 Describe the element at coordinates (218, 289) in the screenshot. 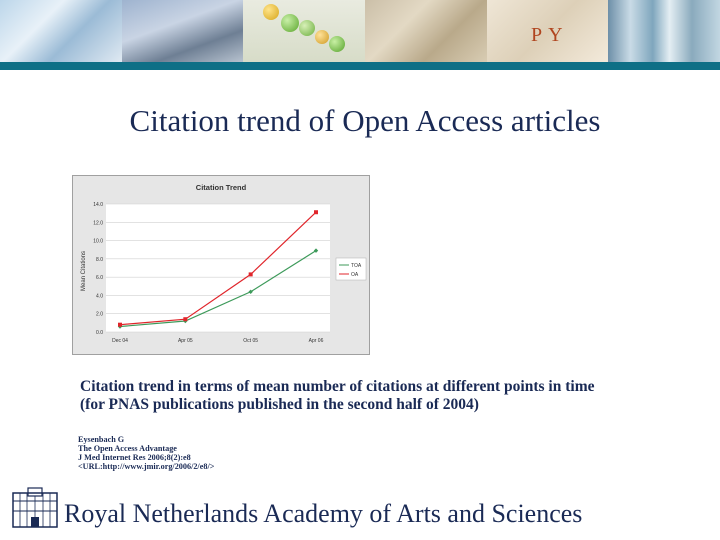

I see `series-line-toa` at that location.